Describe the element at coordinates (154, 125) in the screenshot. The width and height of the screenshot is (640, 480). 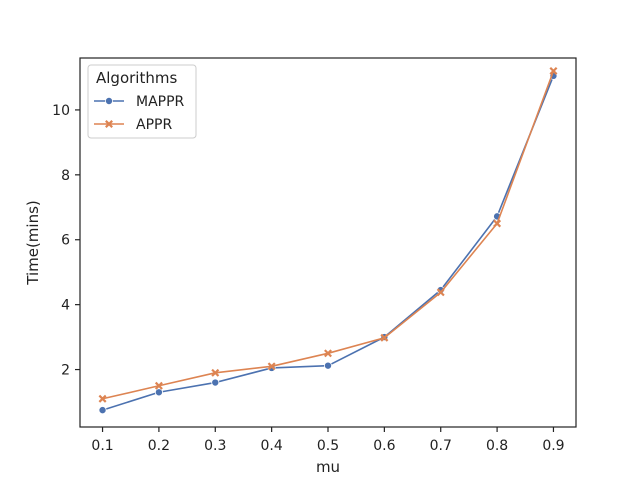
I see `legend-label: APPR` at that location.